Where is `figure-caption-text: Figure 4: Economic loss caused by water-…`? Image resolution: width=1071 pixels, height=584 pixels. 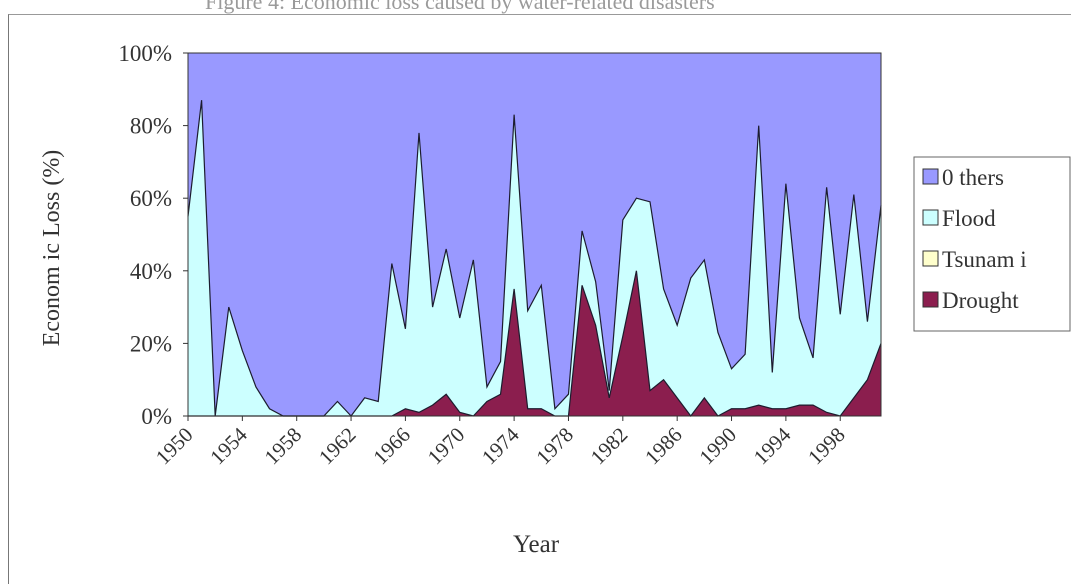
figure-caption-text: Figure 4: Economic loss caused by water-… is located at coordinates (460, 7).